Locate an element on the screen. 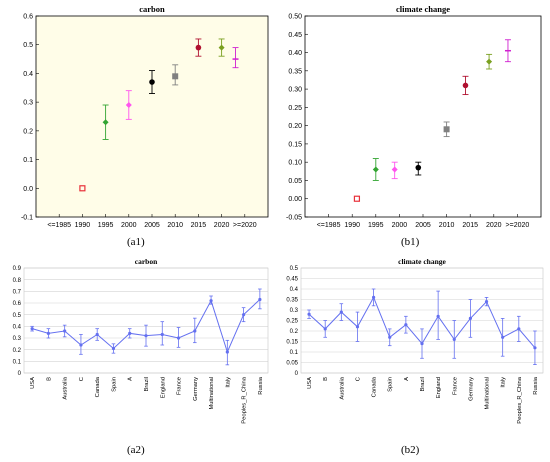 The width and height of the screenshot is (550, 462). carbon-year-xtick-label: 2020 is located at coordinates (222, 225).